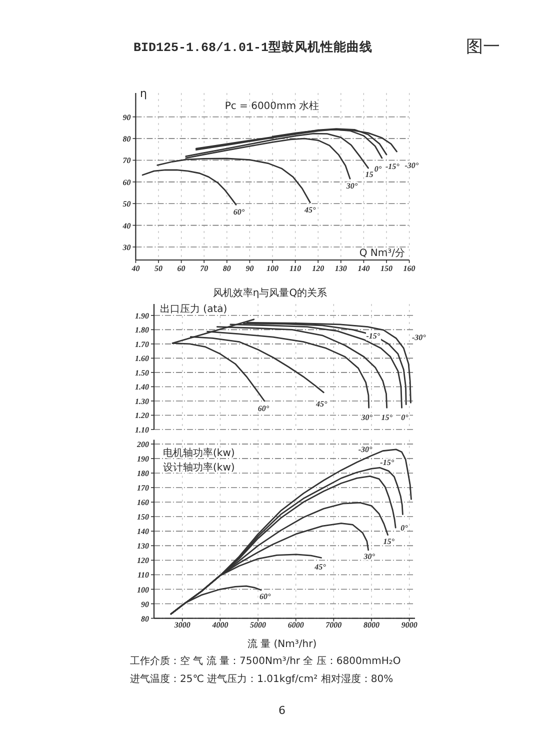 The height and width of the screenshot is (744, 560). Describe the element at coordinates (181, 625) in the screenshot. I see `x-tick-label: 3000` at that location.